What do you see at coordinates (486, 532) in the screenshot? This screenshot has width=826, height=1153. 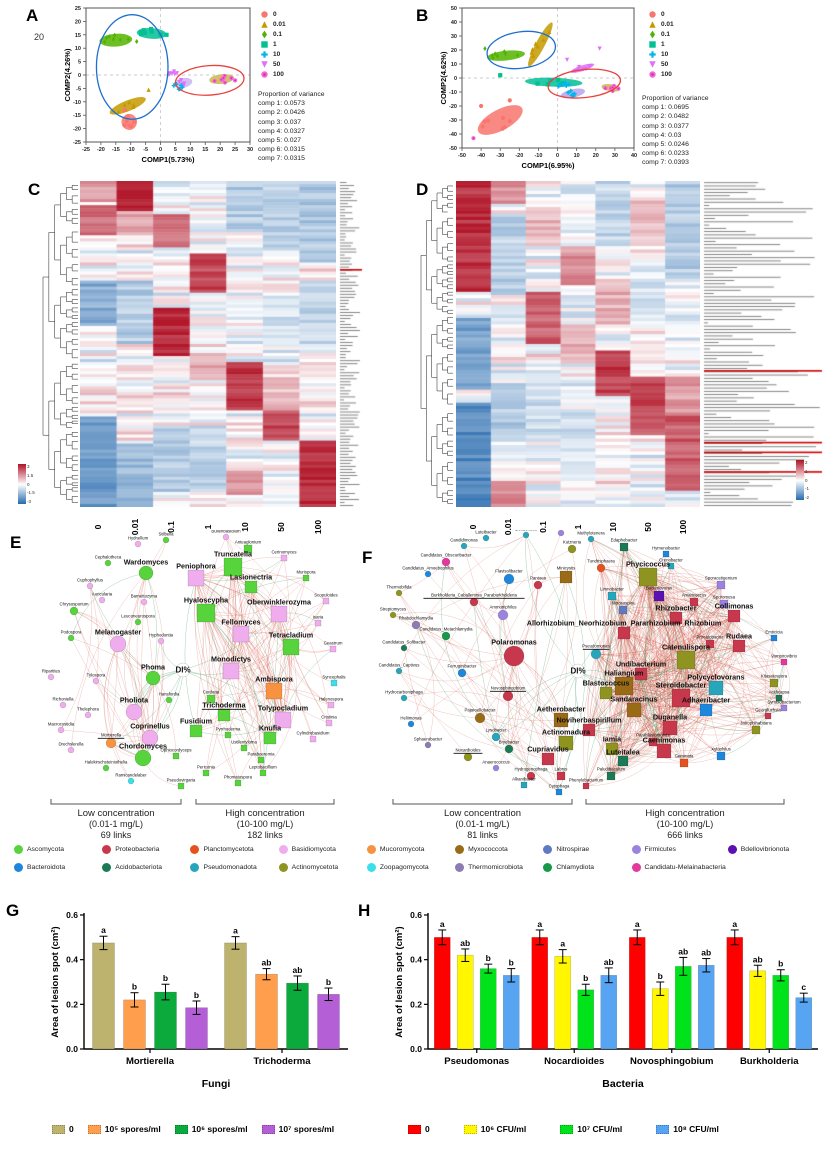 I see `svg-text: Luteibacter` at bounding box center [486, 532].